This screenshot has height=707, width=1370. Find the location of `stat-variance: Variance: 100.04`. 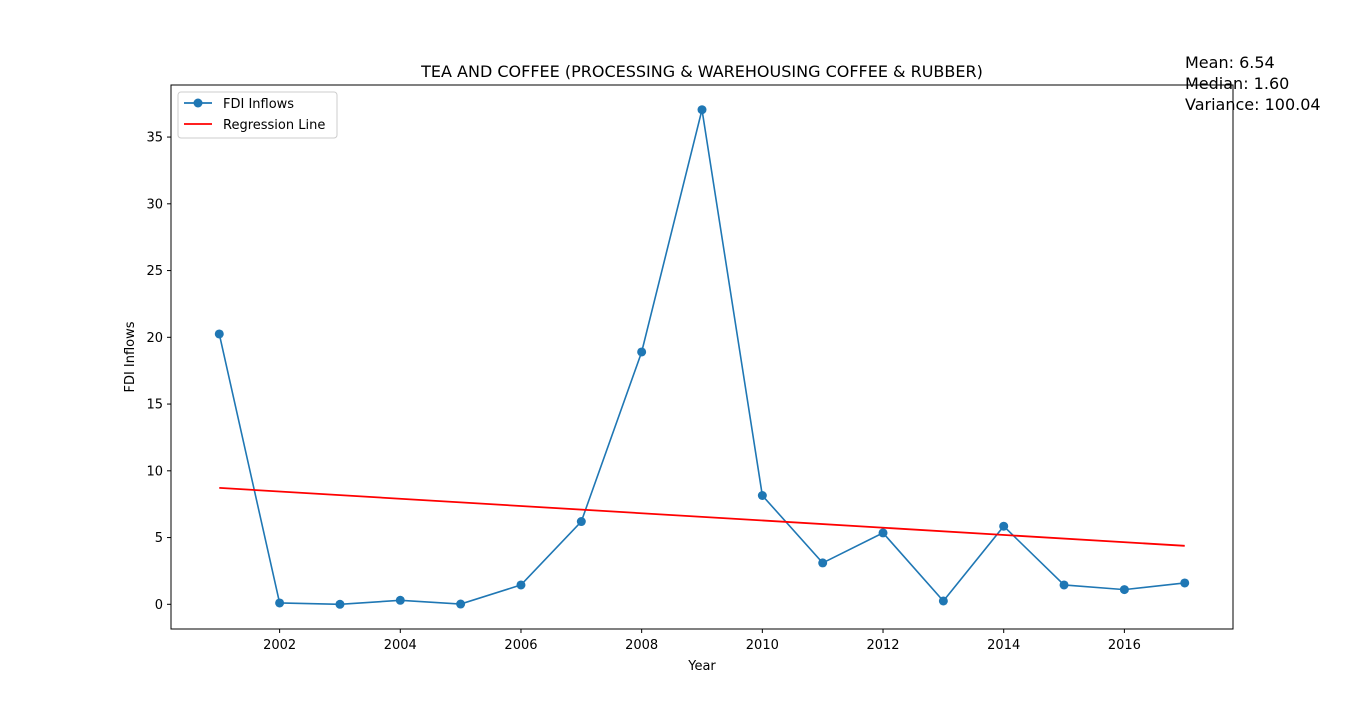

stat-variance: Variance: 100.04 is located at coordinates (1253, 104).